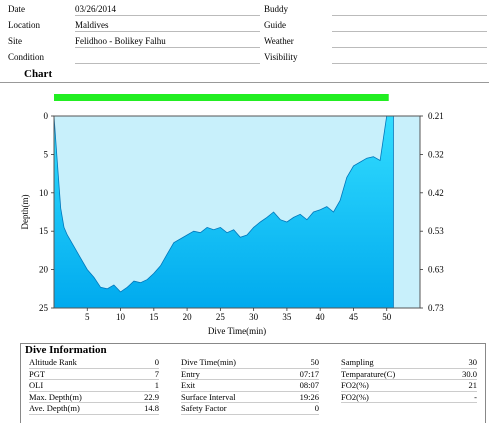  What do you see at coordinates (316, 408) in the screenshot?
I see `safety-factor-value: 0` at bounding box center [316, 408].